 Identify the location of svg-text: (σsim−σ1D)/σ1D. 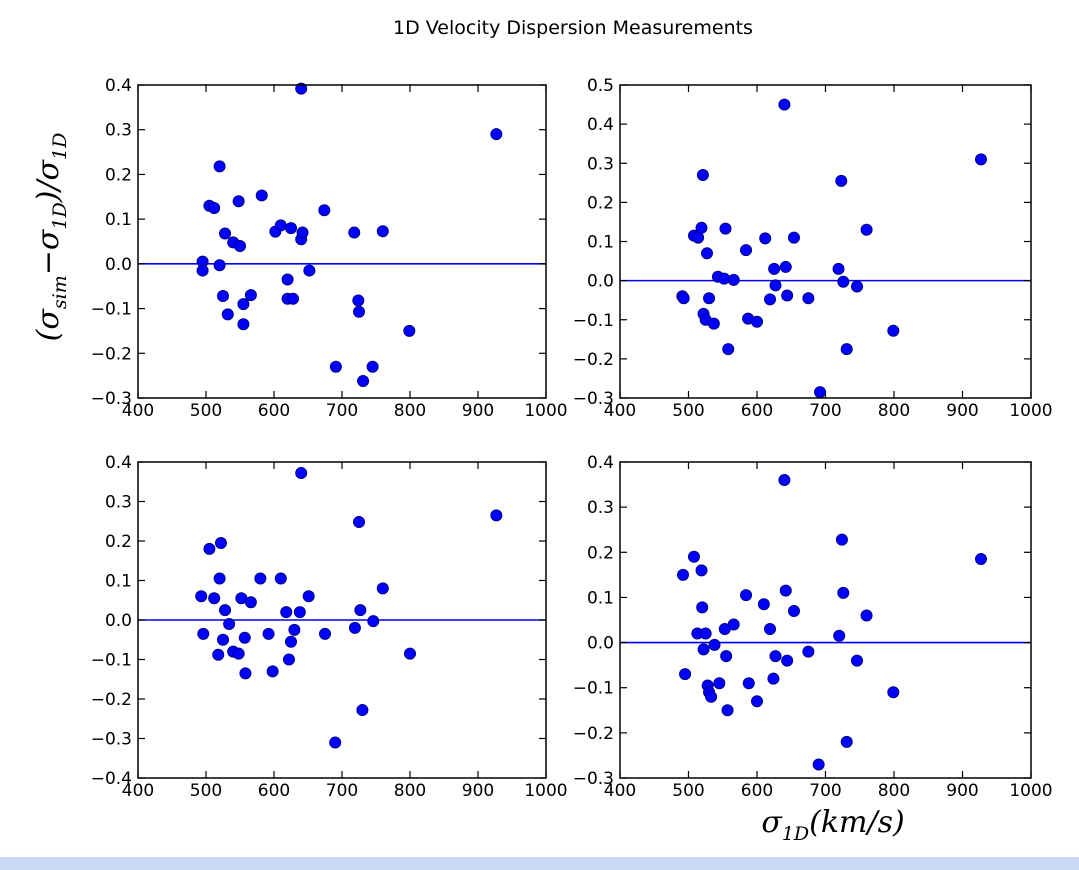
(51, 237).